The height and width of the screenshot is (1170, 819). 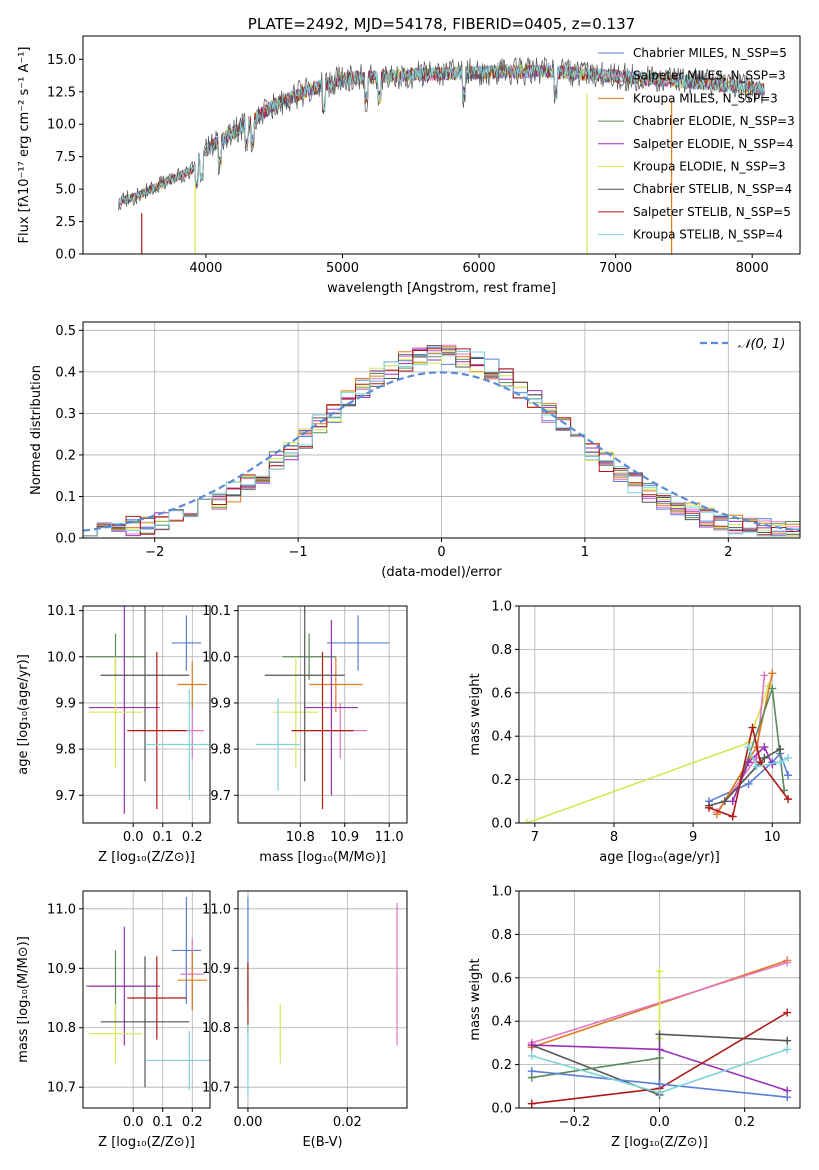 I want to click on y-tick-label: 0.6, so click(x=501, y=693).